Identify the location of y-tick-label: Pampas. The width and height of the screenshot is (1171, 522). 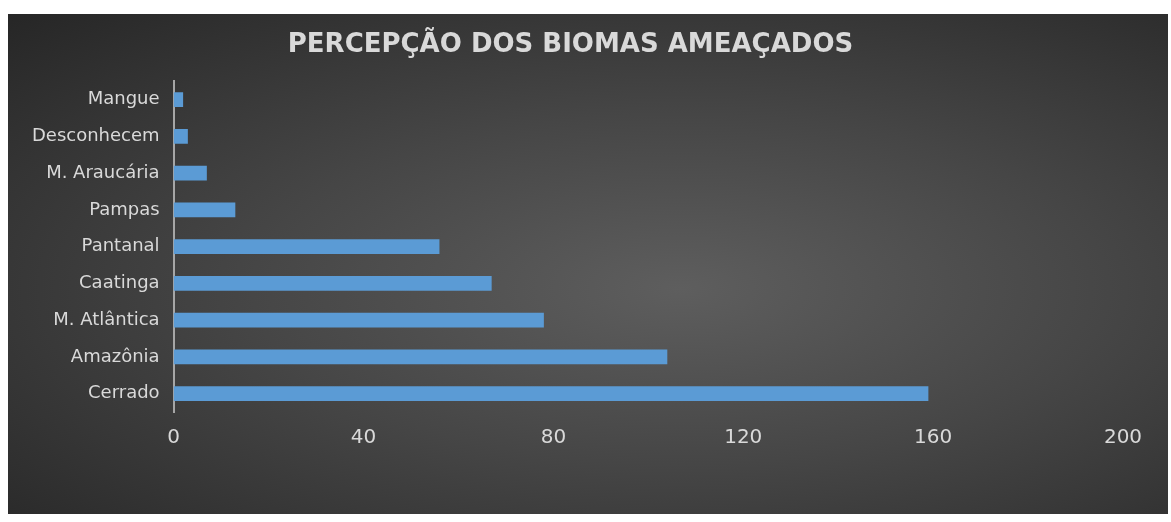
(124, 208).